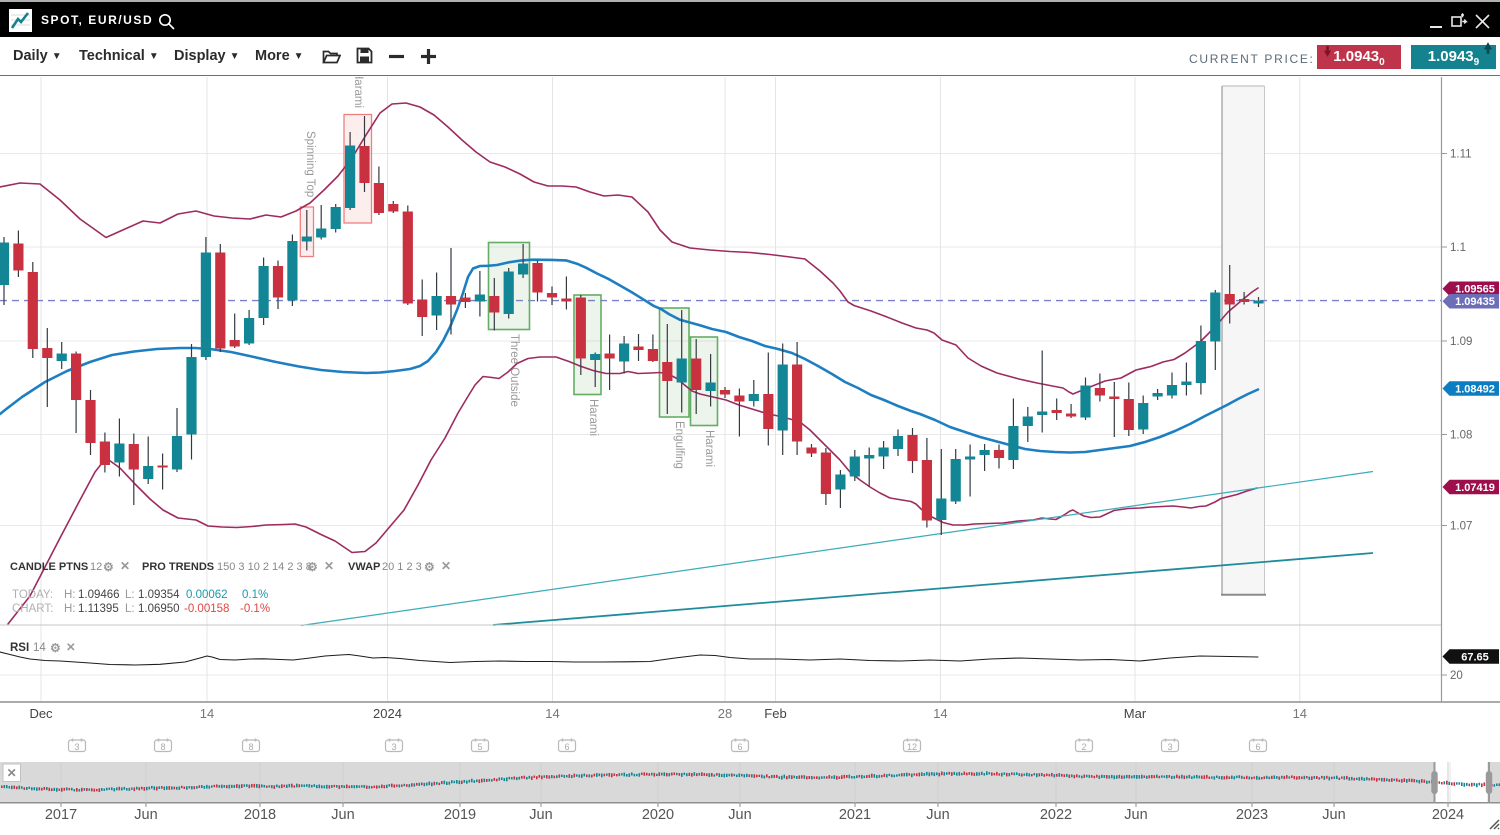 This screenshot has width=1500, height=835. What do you see at coordinates (310, 164) in the screenshot?
I see `svg-text: Spinning Top` at bounding box center [310, 164].